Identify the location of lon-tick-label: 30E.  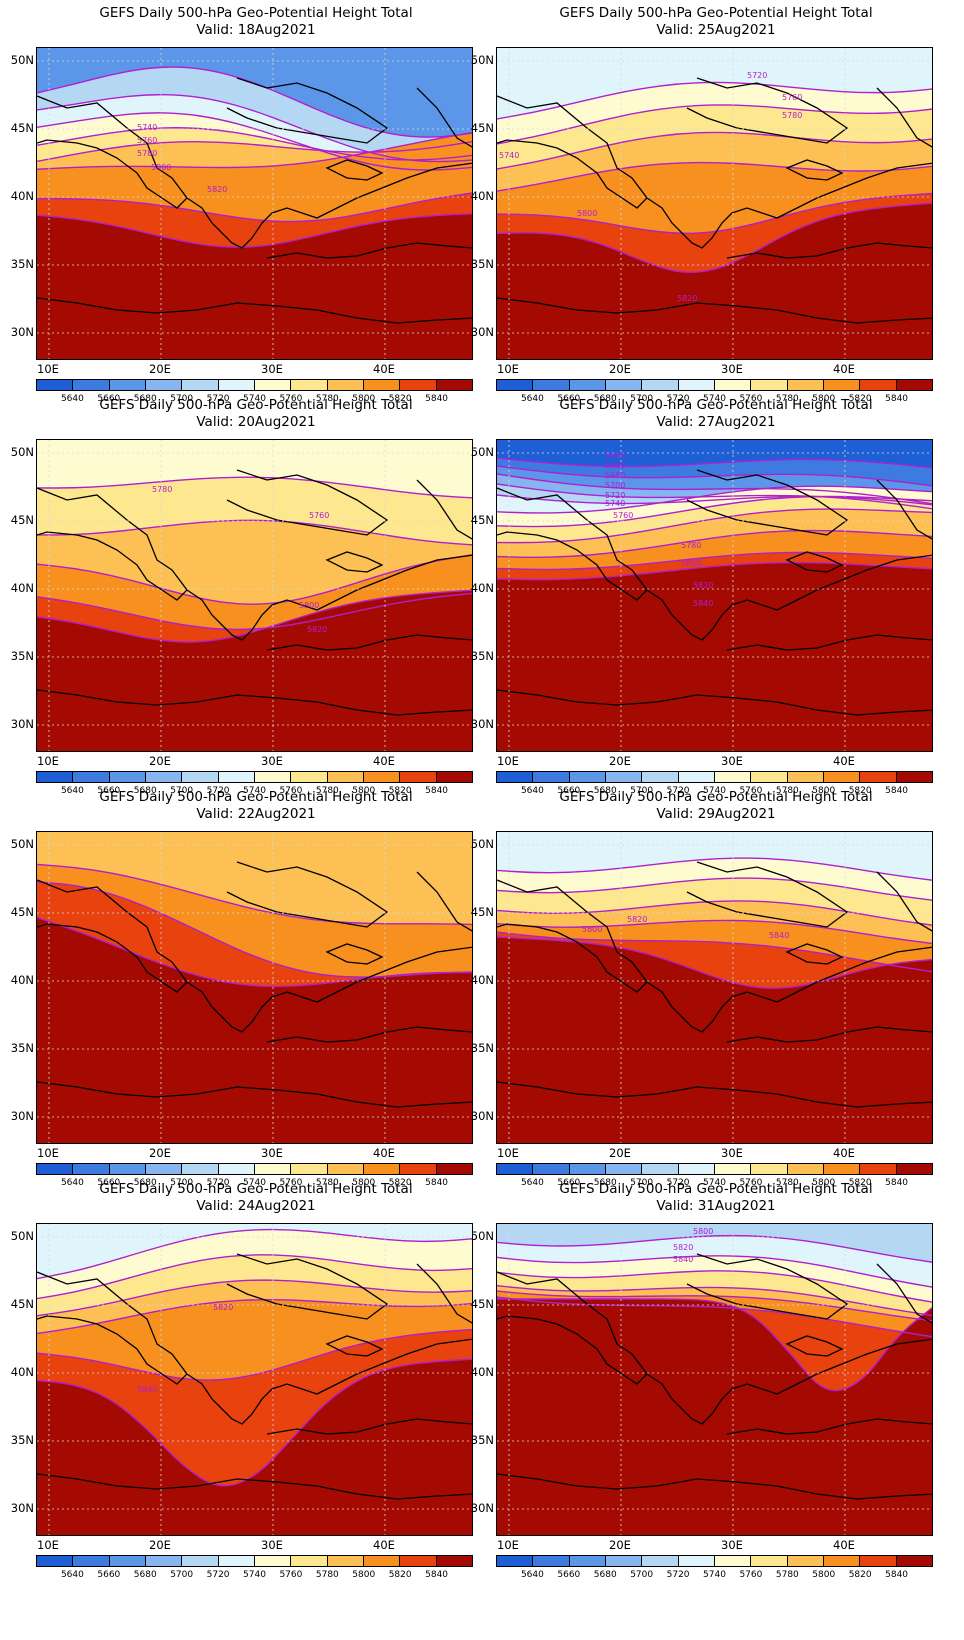
(732, 761).